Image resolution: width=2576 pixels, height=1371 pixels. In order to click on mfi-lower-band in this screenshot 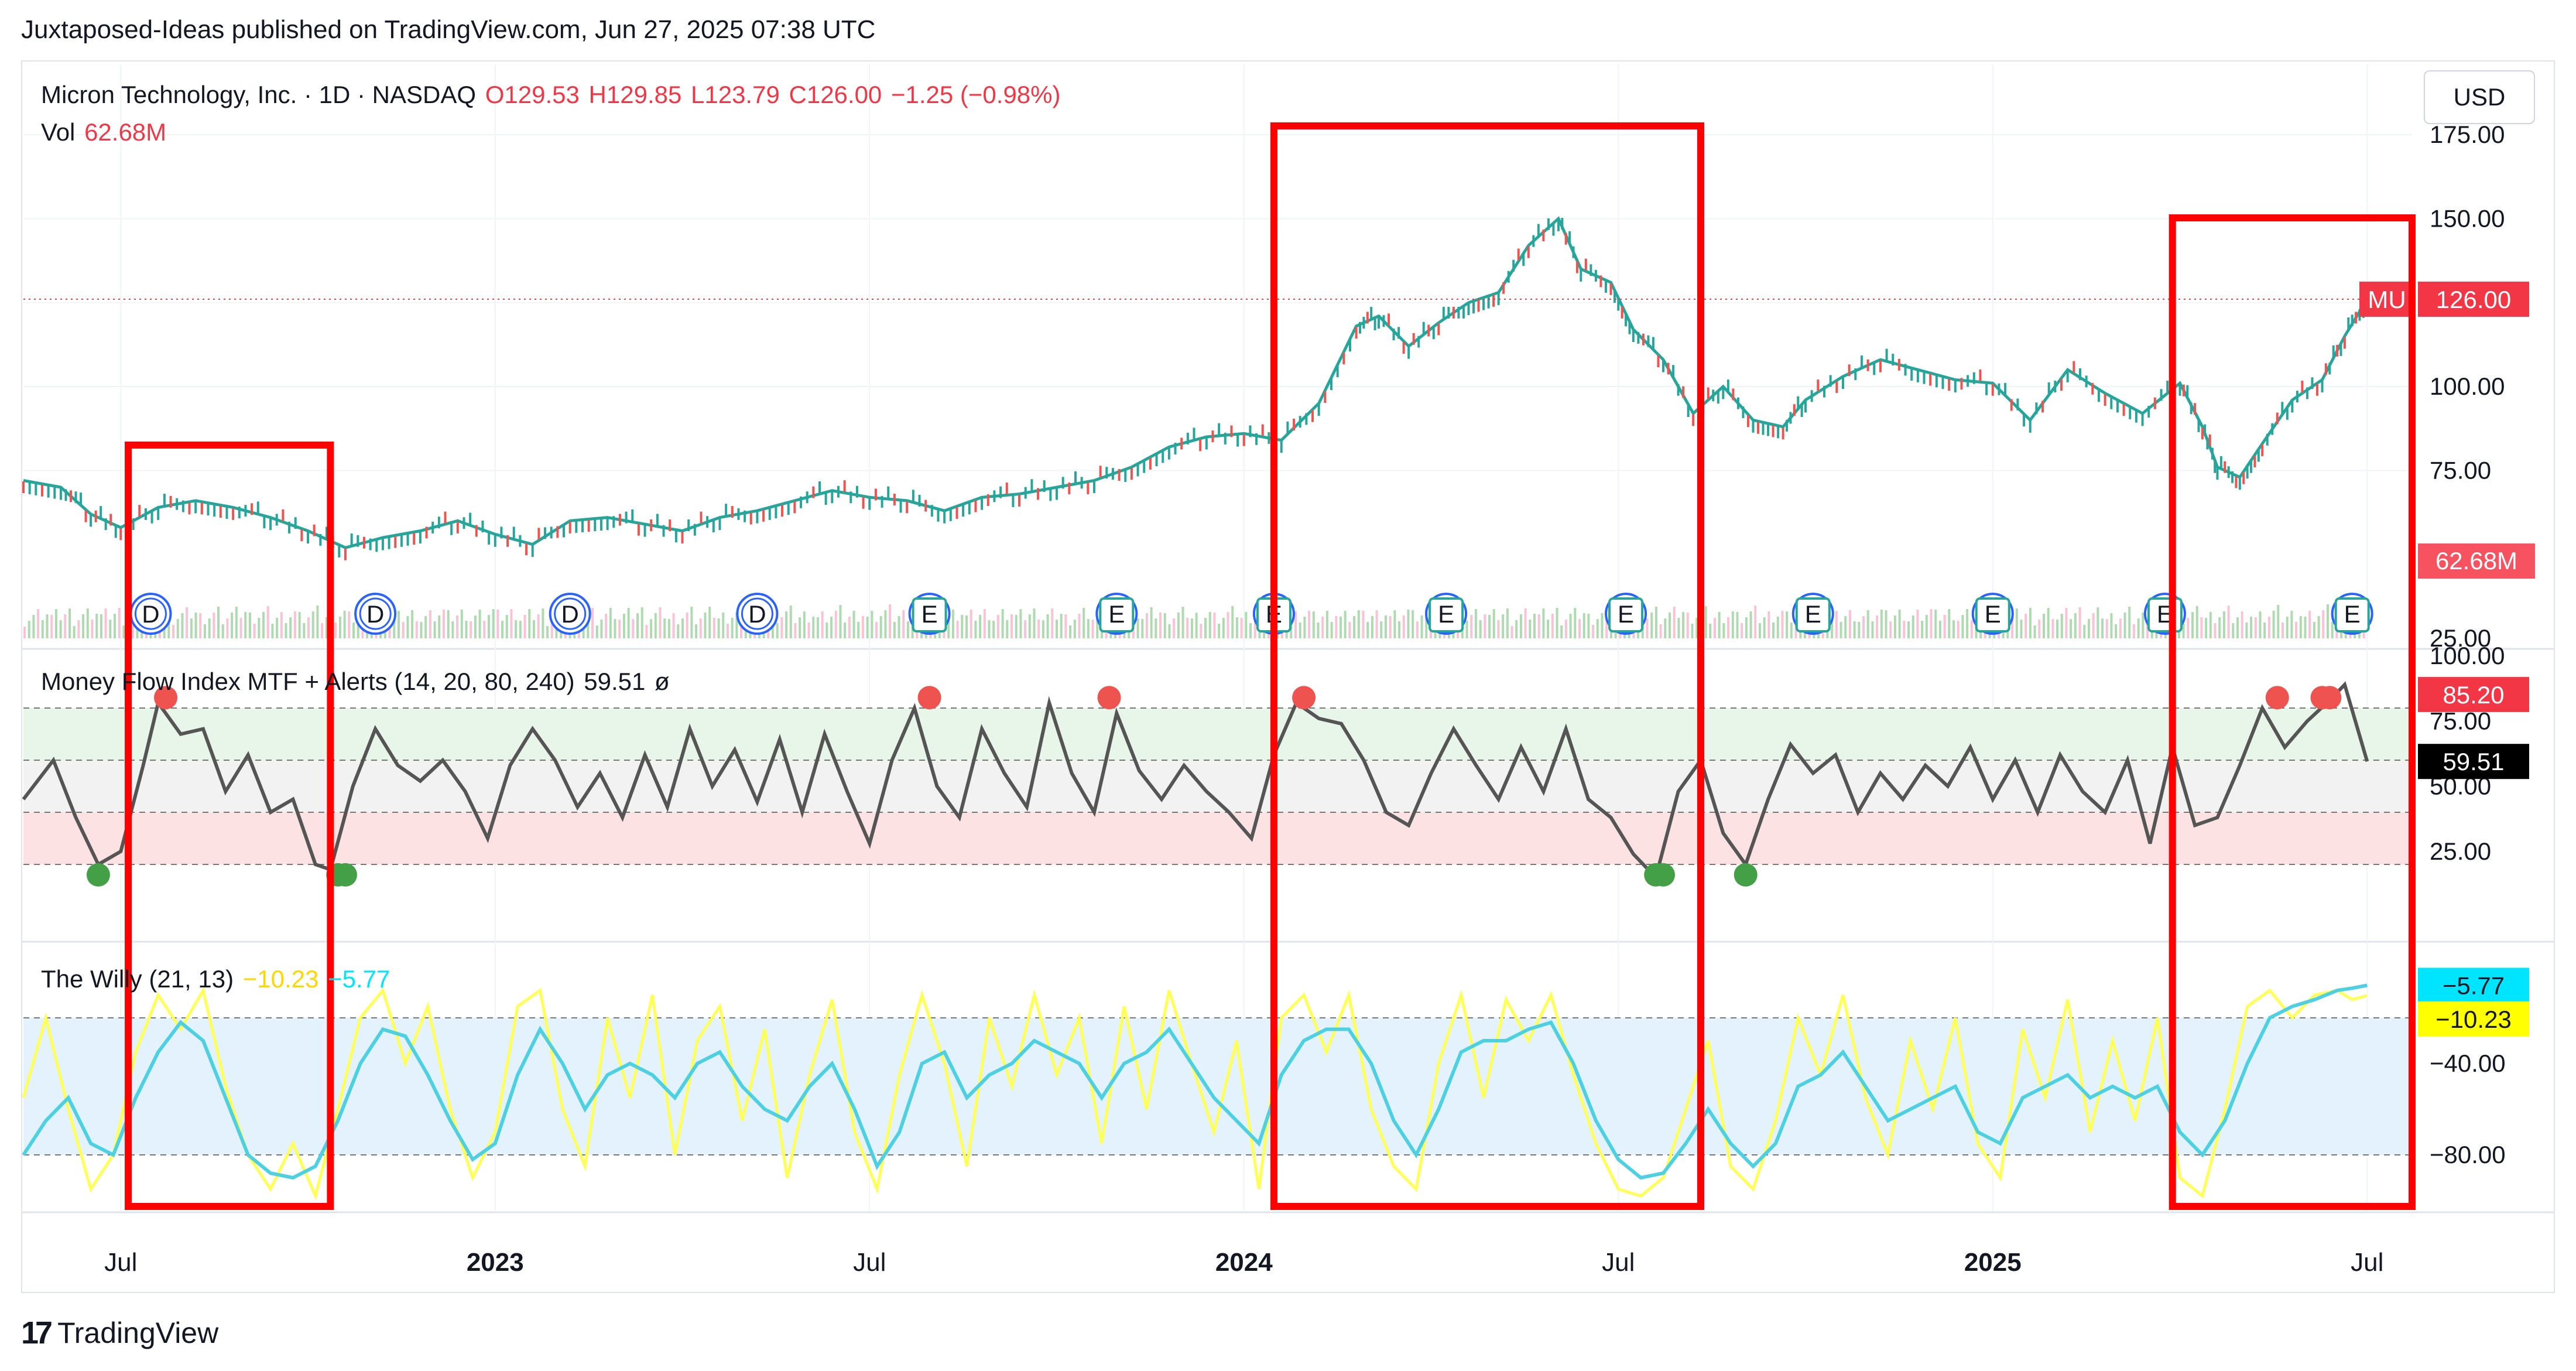, I will do `click(1217, 838)`.